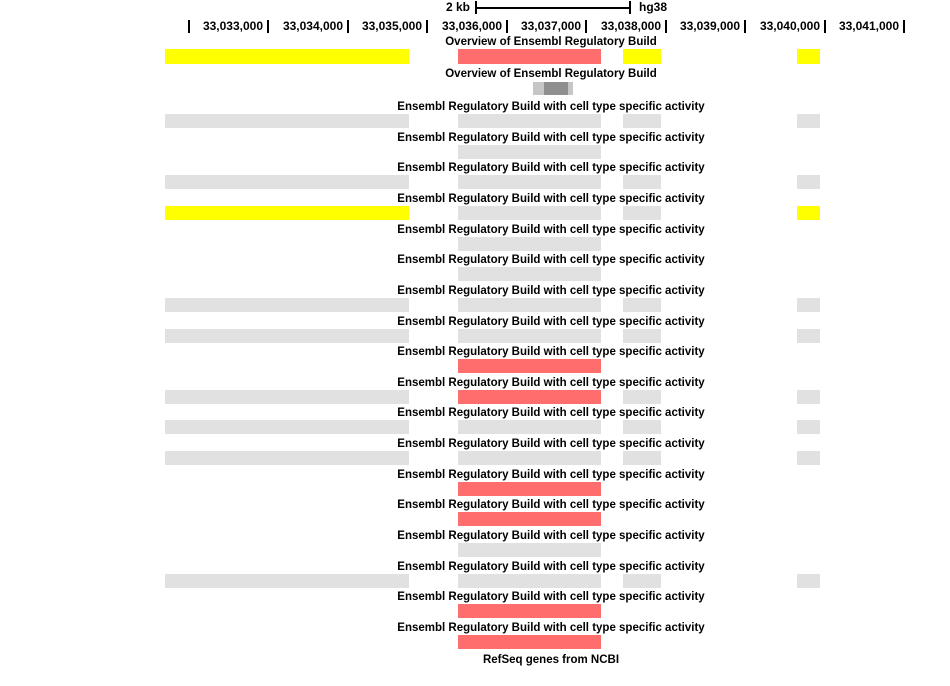 The height and width of the screenshot is (686, 950). What do you see at coordinates (457, 7) in the screenshot?
I see `scale-length-label: 2 kb` at bounding box center [457, 7].